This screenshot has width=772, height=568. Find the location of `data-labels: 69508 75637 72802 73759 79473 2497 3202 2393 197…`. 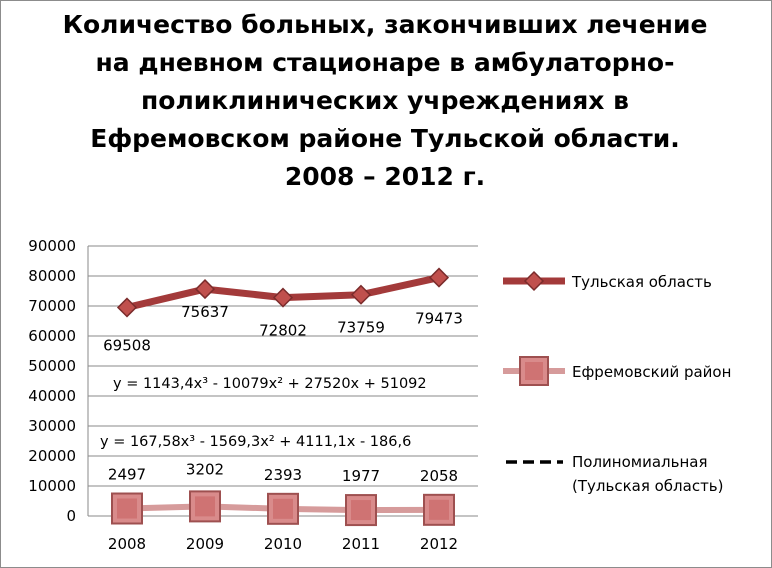

data-labels: 69508 75637 72802 73759 79473 2497 3202 2393 197… is located at coordinates (283, 394).